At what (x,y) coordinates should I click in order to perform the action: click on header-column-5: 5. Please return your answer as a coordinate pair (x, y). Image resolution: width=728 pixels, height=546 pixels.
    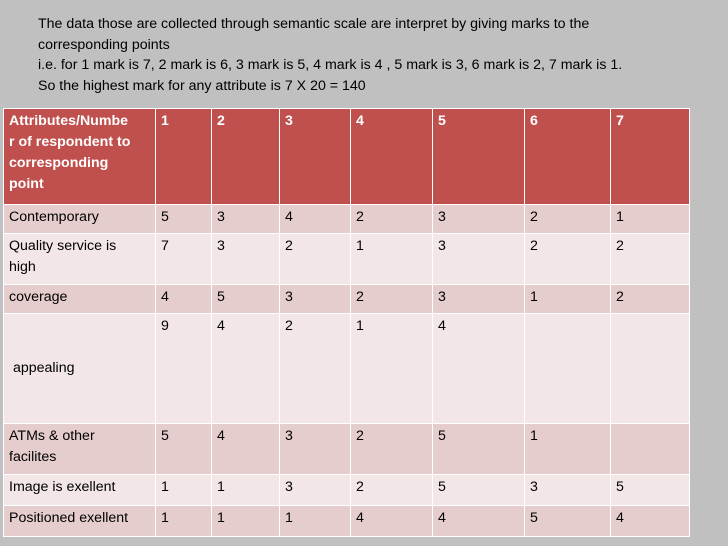
    Looking at the image, I should click on (478, 156).